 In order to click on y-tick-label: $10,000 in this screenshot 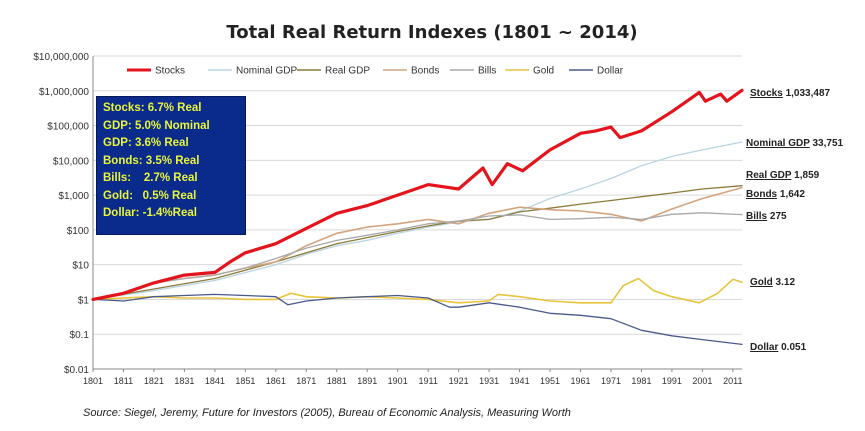, I will do `click(71, 161)`.